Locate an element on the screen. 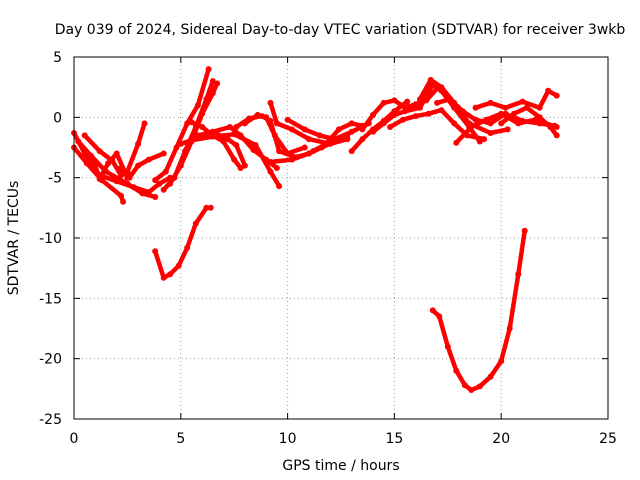 This screenshot has width=640, height=480. x-tick-labels: 0 5 10 15 20 25 is located at coordinates (343, 439).